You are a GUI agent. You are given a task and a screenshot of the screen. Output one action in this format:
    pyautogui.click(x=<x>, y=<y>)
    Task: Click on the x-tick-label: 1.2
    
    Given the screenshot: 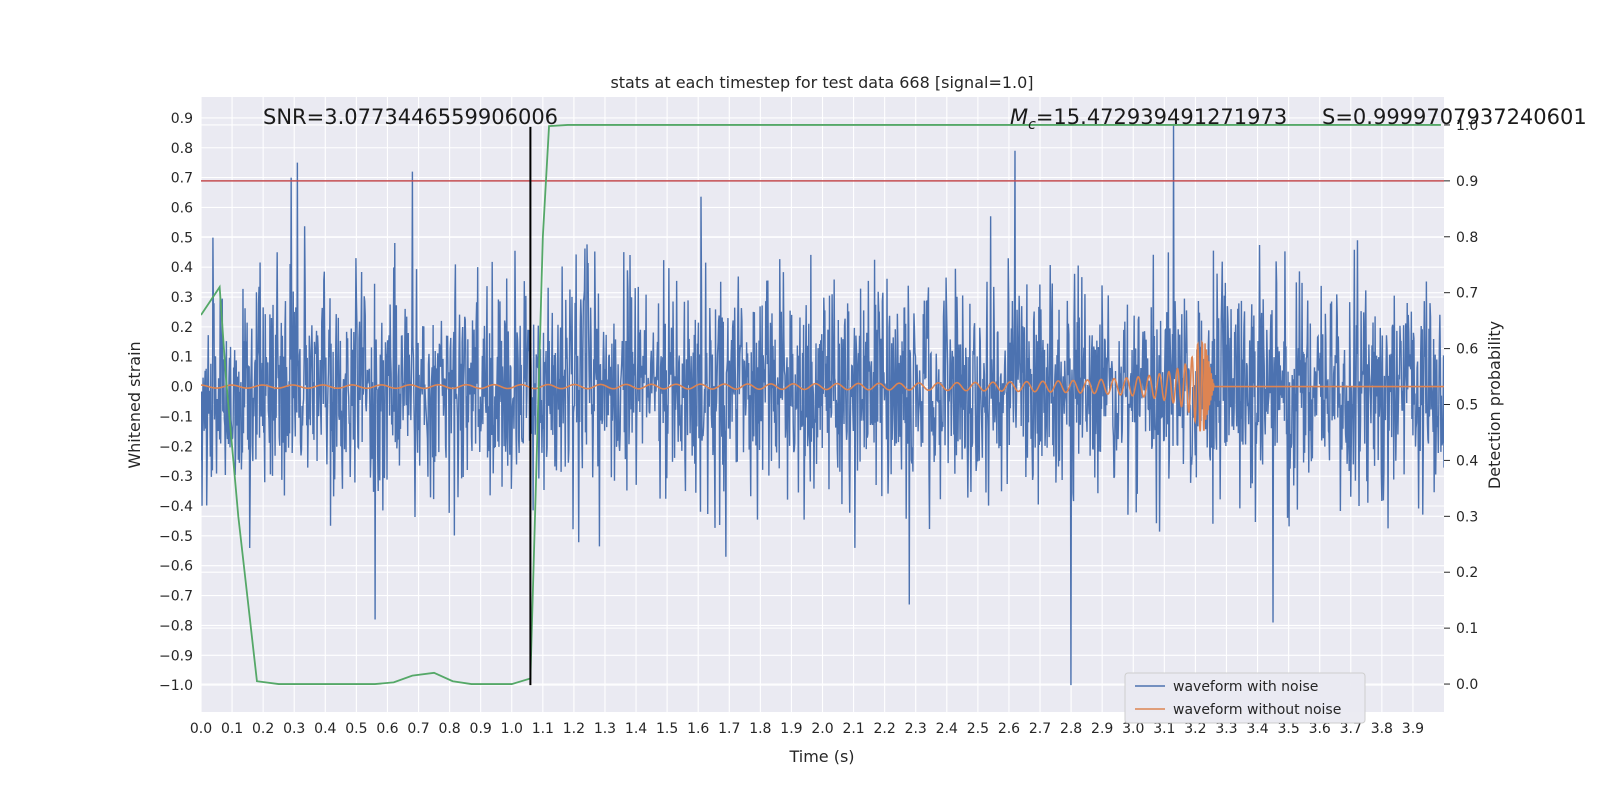 What is the action you would take?
    pyautogui.click(x=574, y=729)
    